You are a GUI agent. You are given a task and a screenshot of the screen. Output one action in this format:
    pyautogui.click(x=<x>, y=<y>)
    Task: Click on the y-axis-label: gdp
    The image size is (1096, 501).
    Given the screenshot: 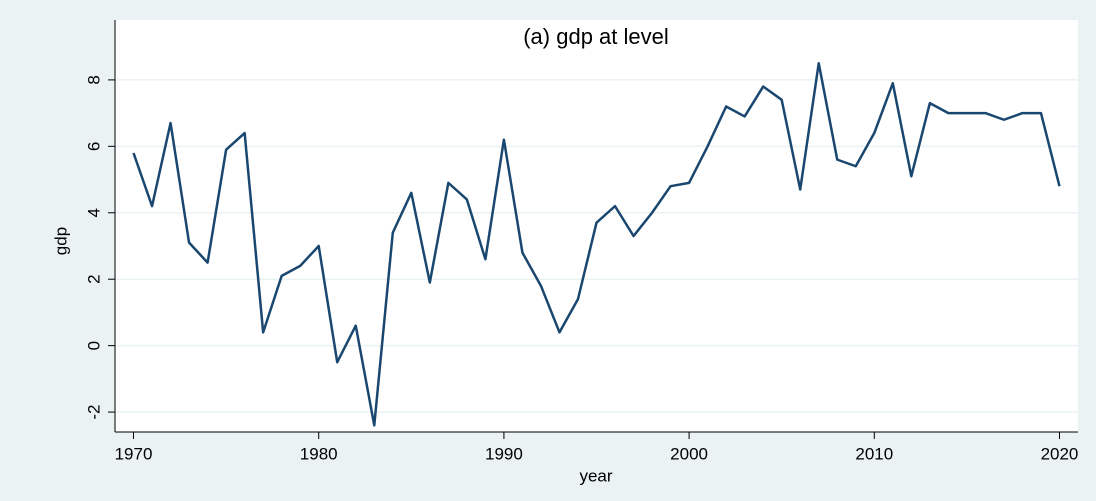 What is the action you would take?
    pyautogui.click(x=60, y=241)
    